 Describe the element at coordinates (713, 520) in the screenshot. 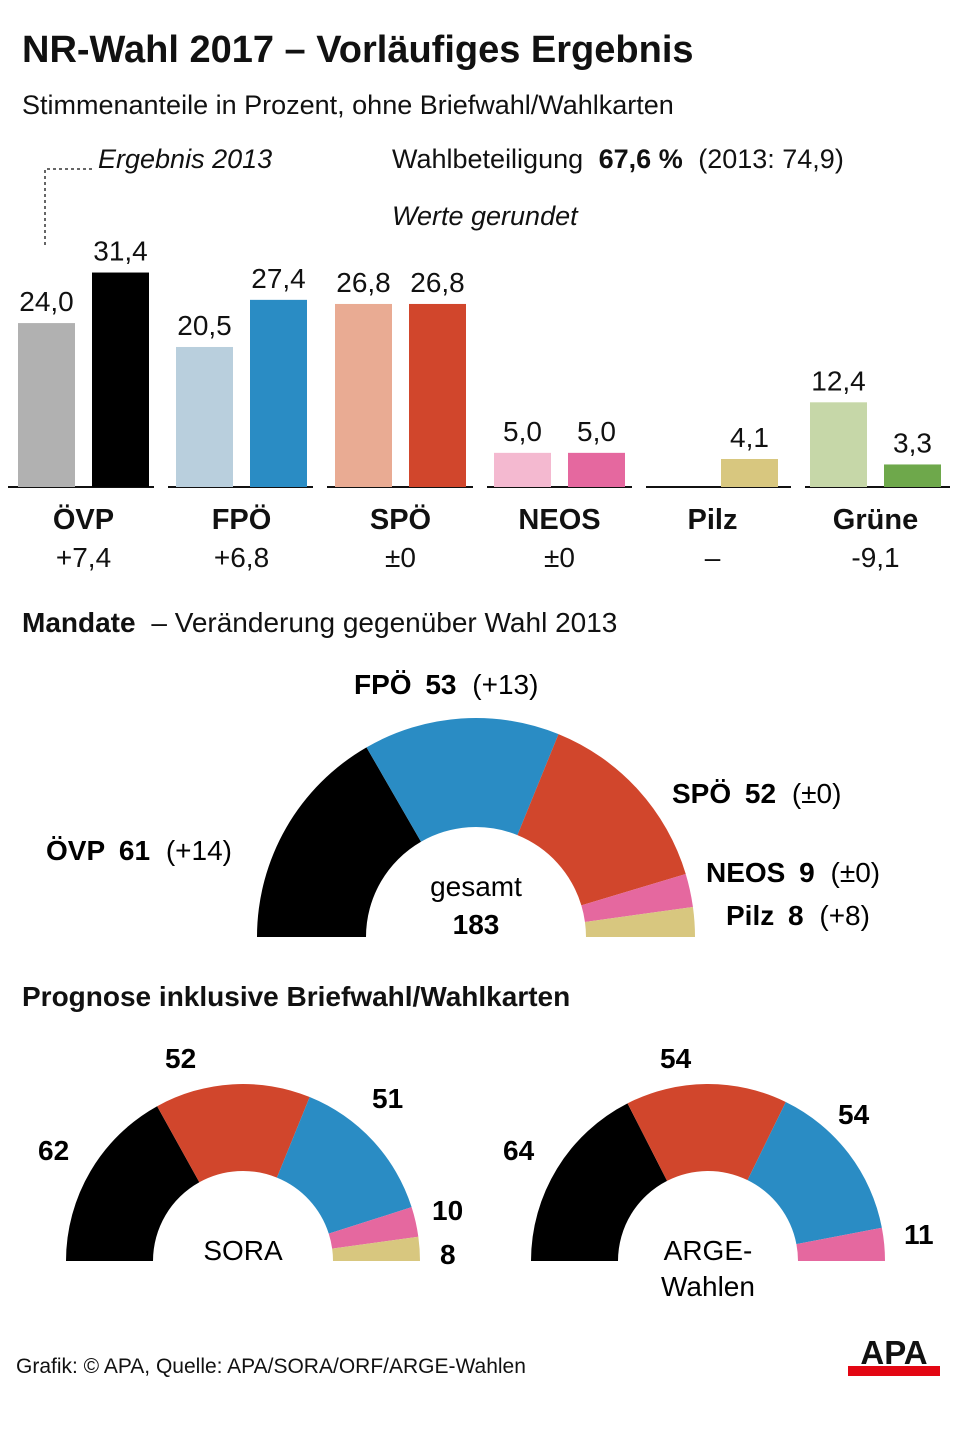

I see `category-label-Pilz: Pilz` at that location.